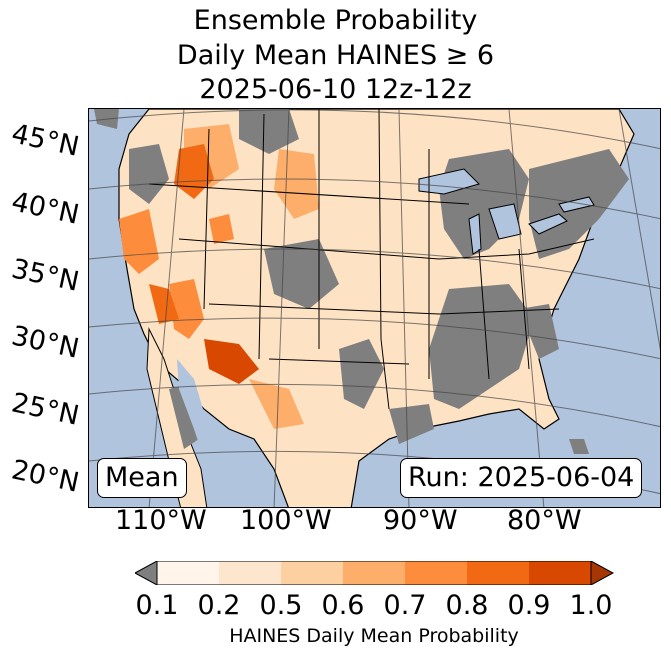 This screenshot has height=658, width=671. What do you see at coordinates (157, 605) in the screenshot?
I see `colorbar-tick-0: 0.1` at bounding box center [157, 605].